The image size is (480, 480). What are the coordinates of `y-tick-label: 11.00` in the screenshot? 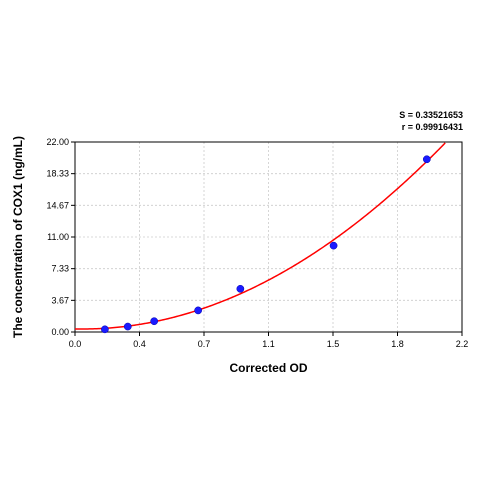 It's located at (58, 237).